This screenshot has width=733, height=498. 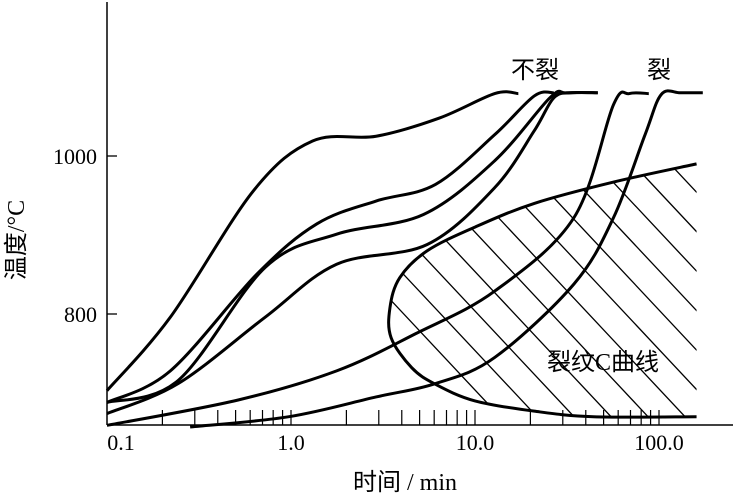 I want to click on x-tick-label: 1.0, so click(x=291, y=442).